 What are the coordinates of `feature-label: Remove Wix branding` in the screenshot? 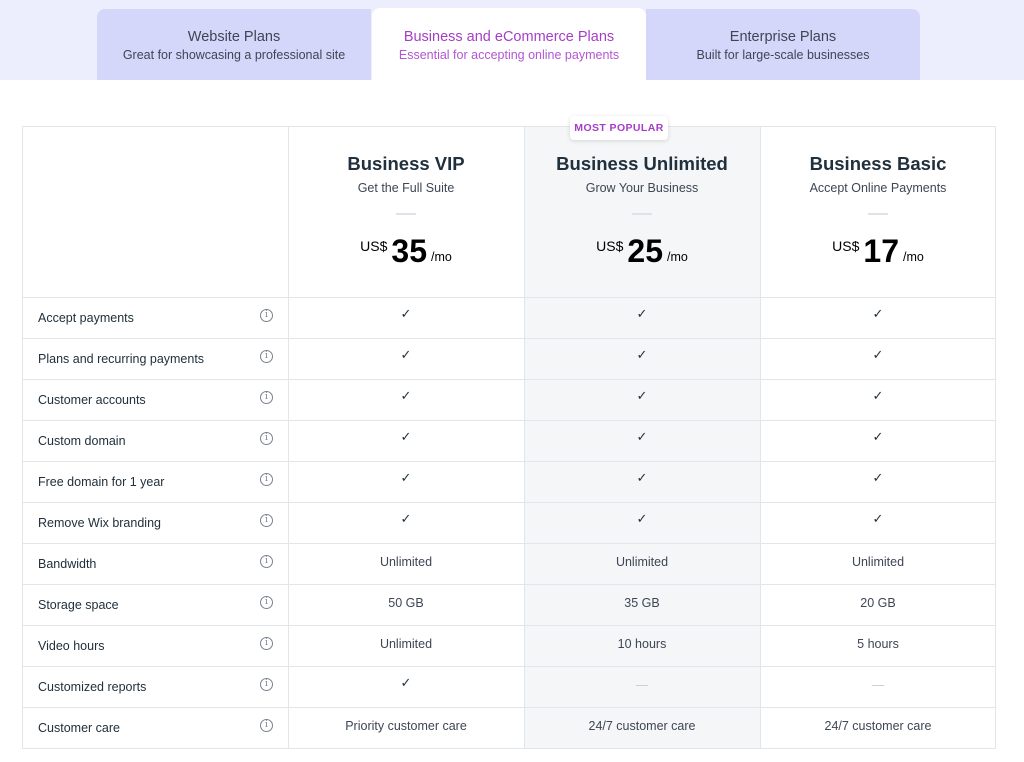 It's located at (99, 523).